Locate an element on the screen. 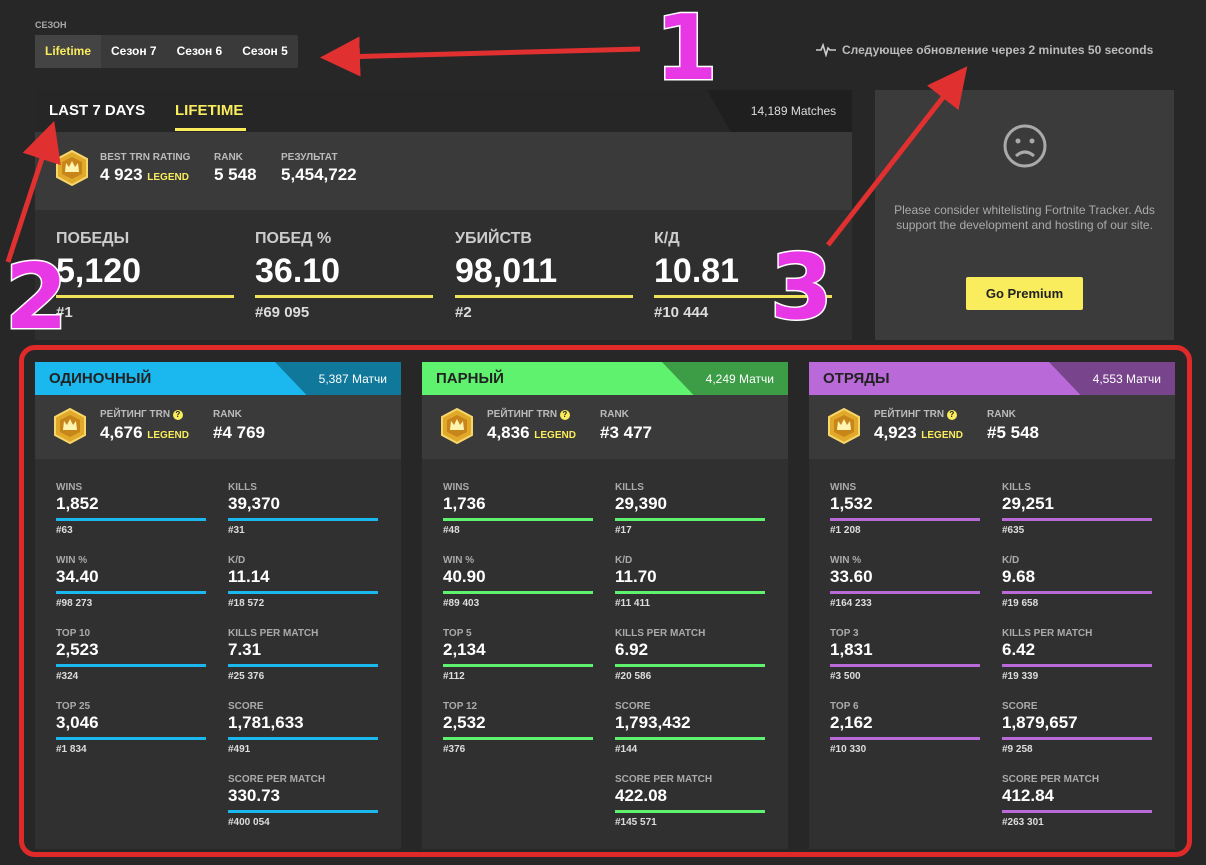 This screenshot has height=865, width=1206. stat-label: KILLS PER MATCH is located at coordinates (660, 633).